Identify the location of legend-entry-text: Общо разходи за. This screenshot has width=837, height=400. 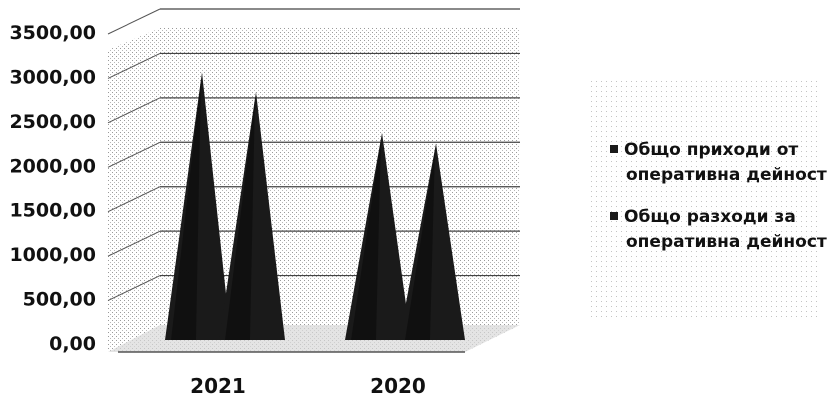
(710, 217).